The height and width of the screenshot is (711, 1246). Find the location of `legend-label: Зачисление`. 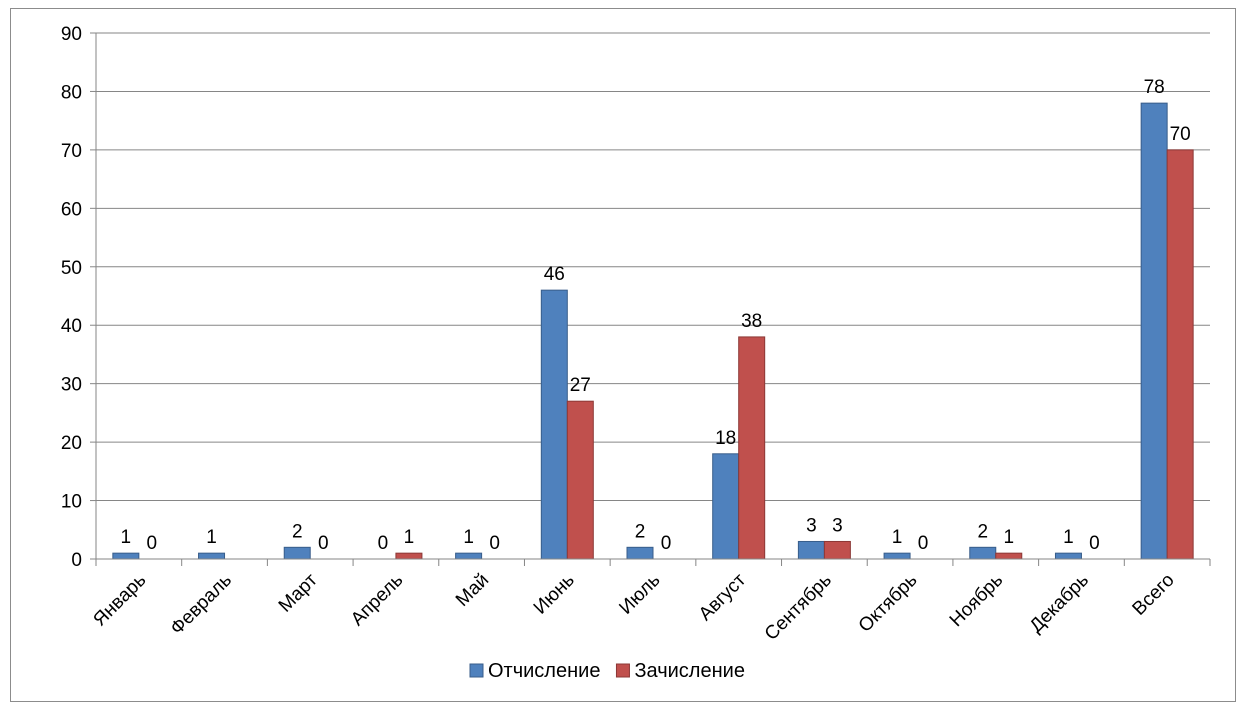

legend-label: Зачисление is located at coordinates (689, 671).